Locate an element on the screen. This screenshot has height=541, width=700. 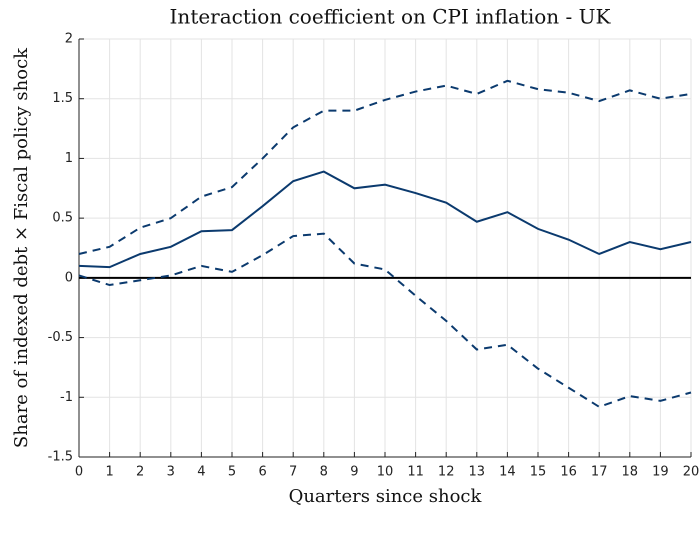
x-tick-label: 16 is located at coordinates (568, 472).